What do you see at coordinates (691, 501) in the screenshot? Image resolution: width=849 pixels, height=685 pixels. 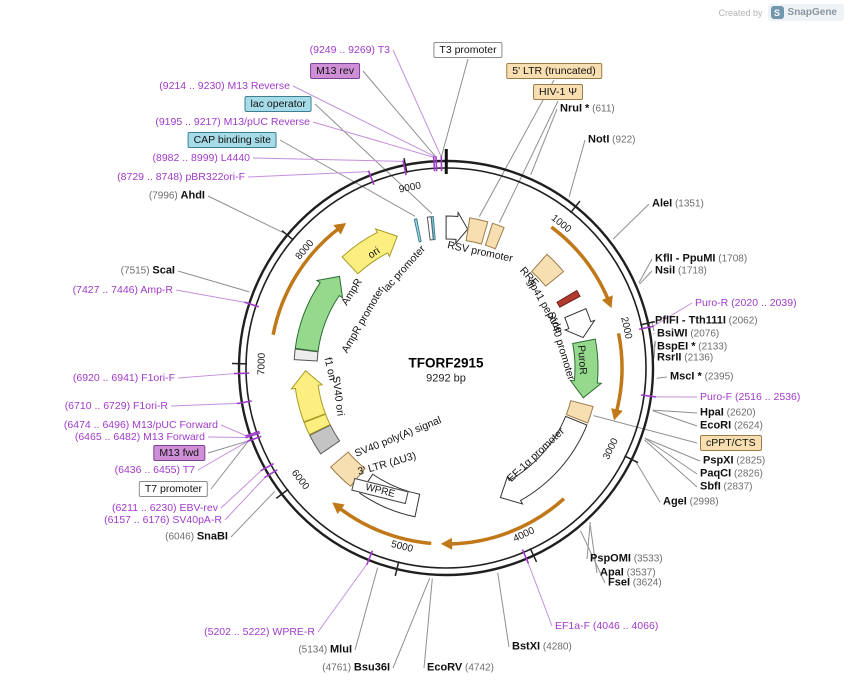 I see `enzyme-label-agei: AgeI (2998)` at bounding box center [691, 501].